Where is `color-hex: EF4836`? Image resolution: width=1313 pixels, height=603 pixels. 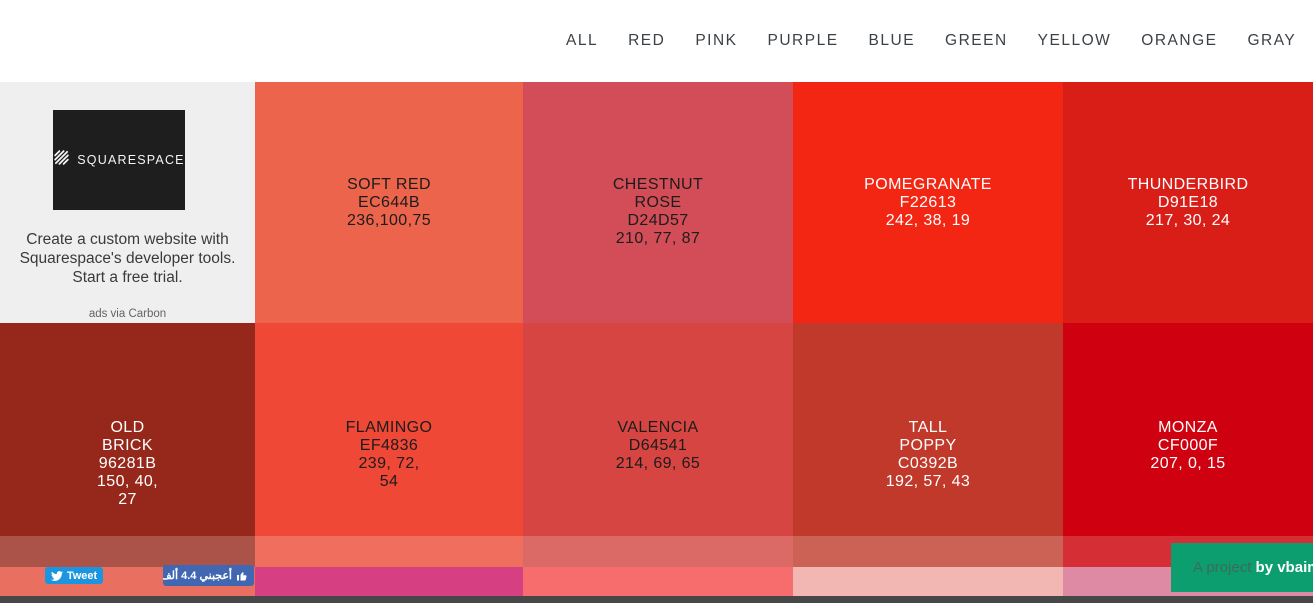
color-hex: EF4836 is located at coordinates (389, 445).